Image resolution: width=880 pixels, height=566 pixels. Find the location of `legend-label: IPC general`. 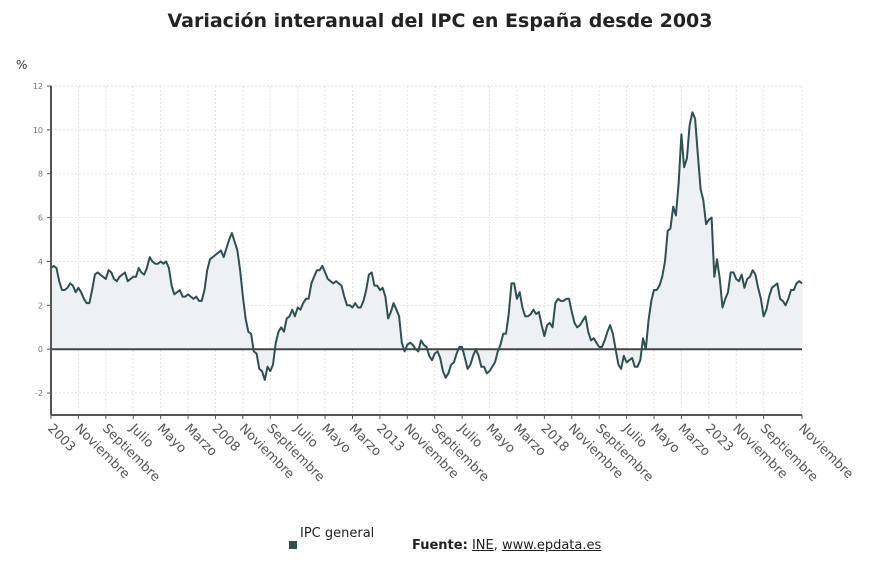

legend-label: IPC general is located at coordinates (337, 533).